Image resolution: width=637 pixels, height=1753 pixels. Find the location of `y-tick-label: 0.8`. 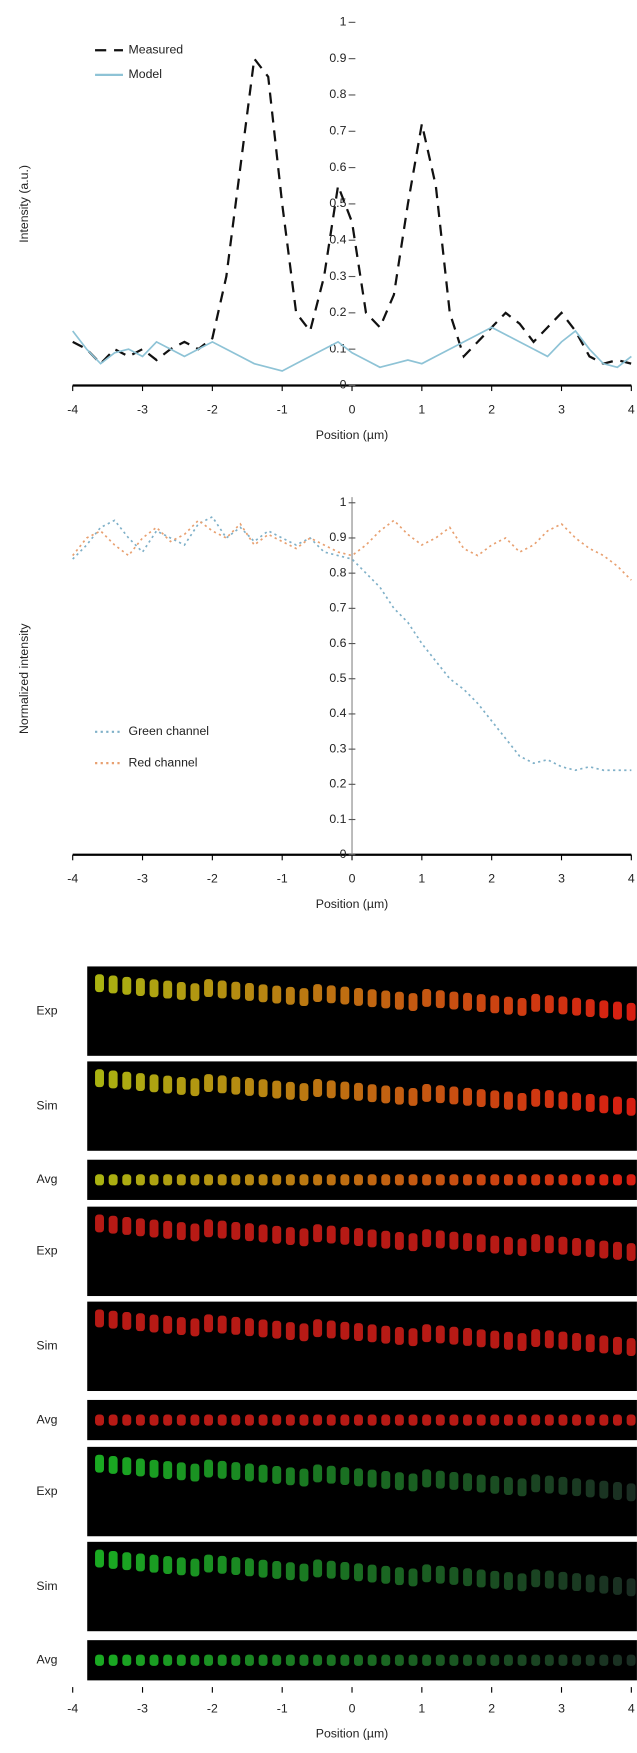

y-tick-label: 0.8 is located at coordinates (337, 572).